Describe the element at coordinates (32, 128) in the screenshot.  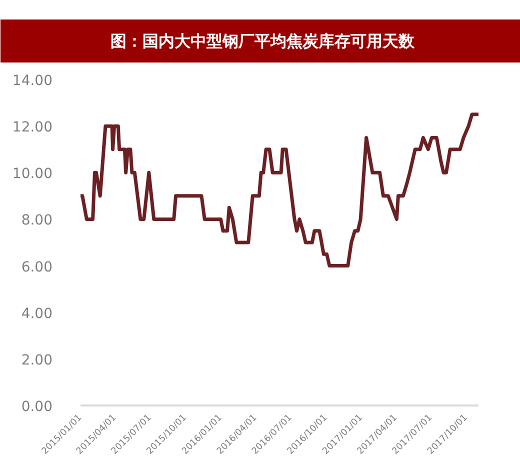
I see `y-tick-label: 12.00` at that location.